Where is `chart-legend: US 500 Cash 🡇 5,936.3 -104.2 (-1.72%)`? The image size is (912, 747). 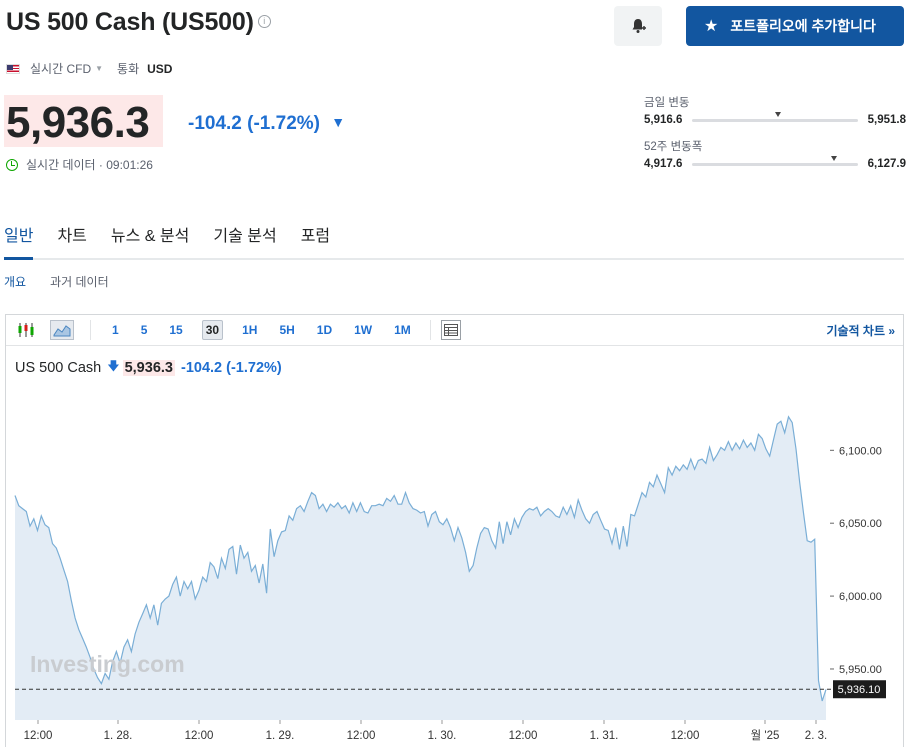 chart-legend: US 500 Cash 🡇 5,936.3 -104.2 (-1.72%) is located at coordinates (148, 367).